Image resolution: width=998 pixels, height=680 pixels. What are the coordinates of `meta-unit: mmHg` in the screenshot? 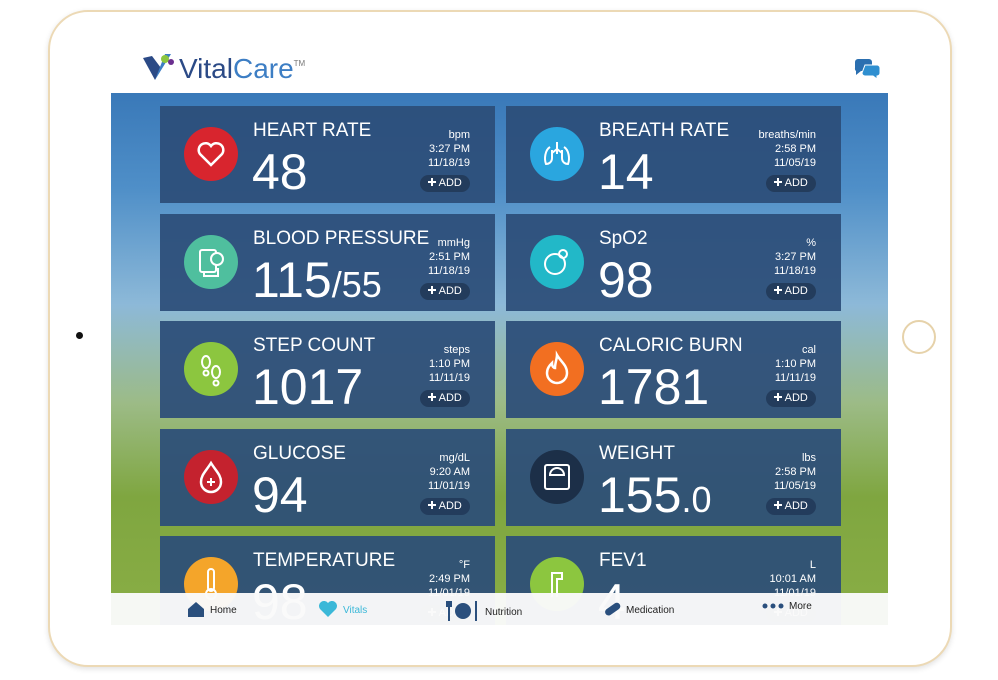 It's located at (453, 242).